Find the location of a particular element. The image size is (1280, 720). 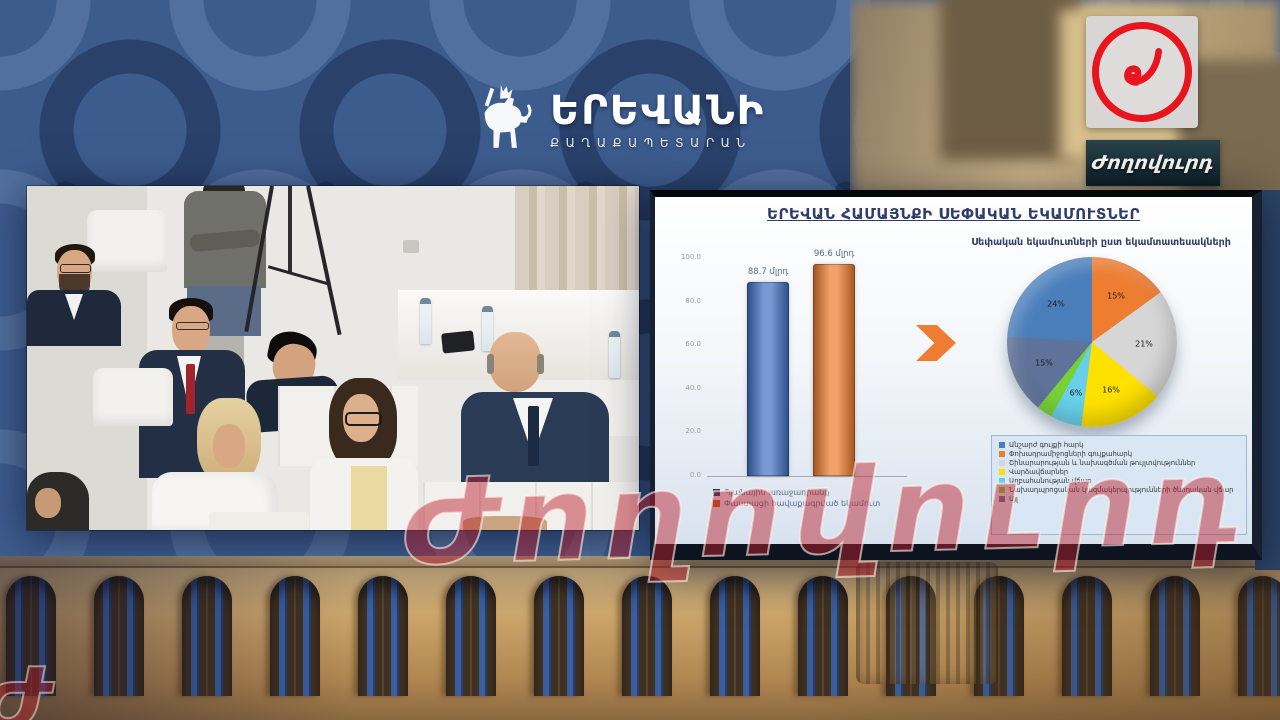

legend-item: Պլանային առաջադրանք is located at coordinates (796, 492).